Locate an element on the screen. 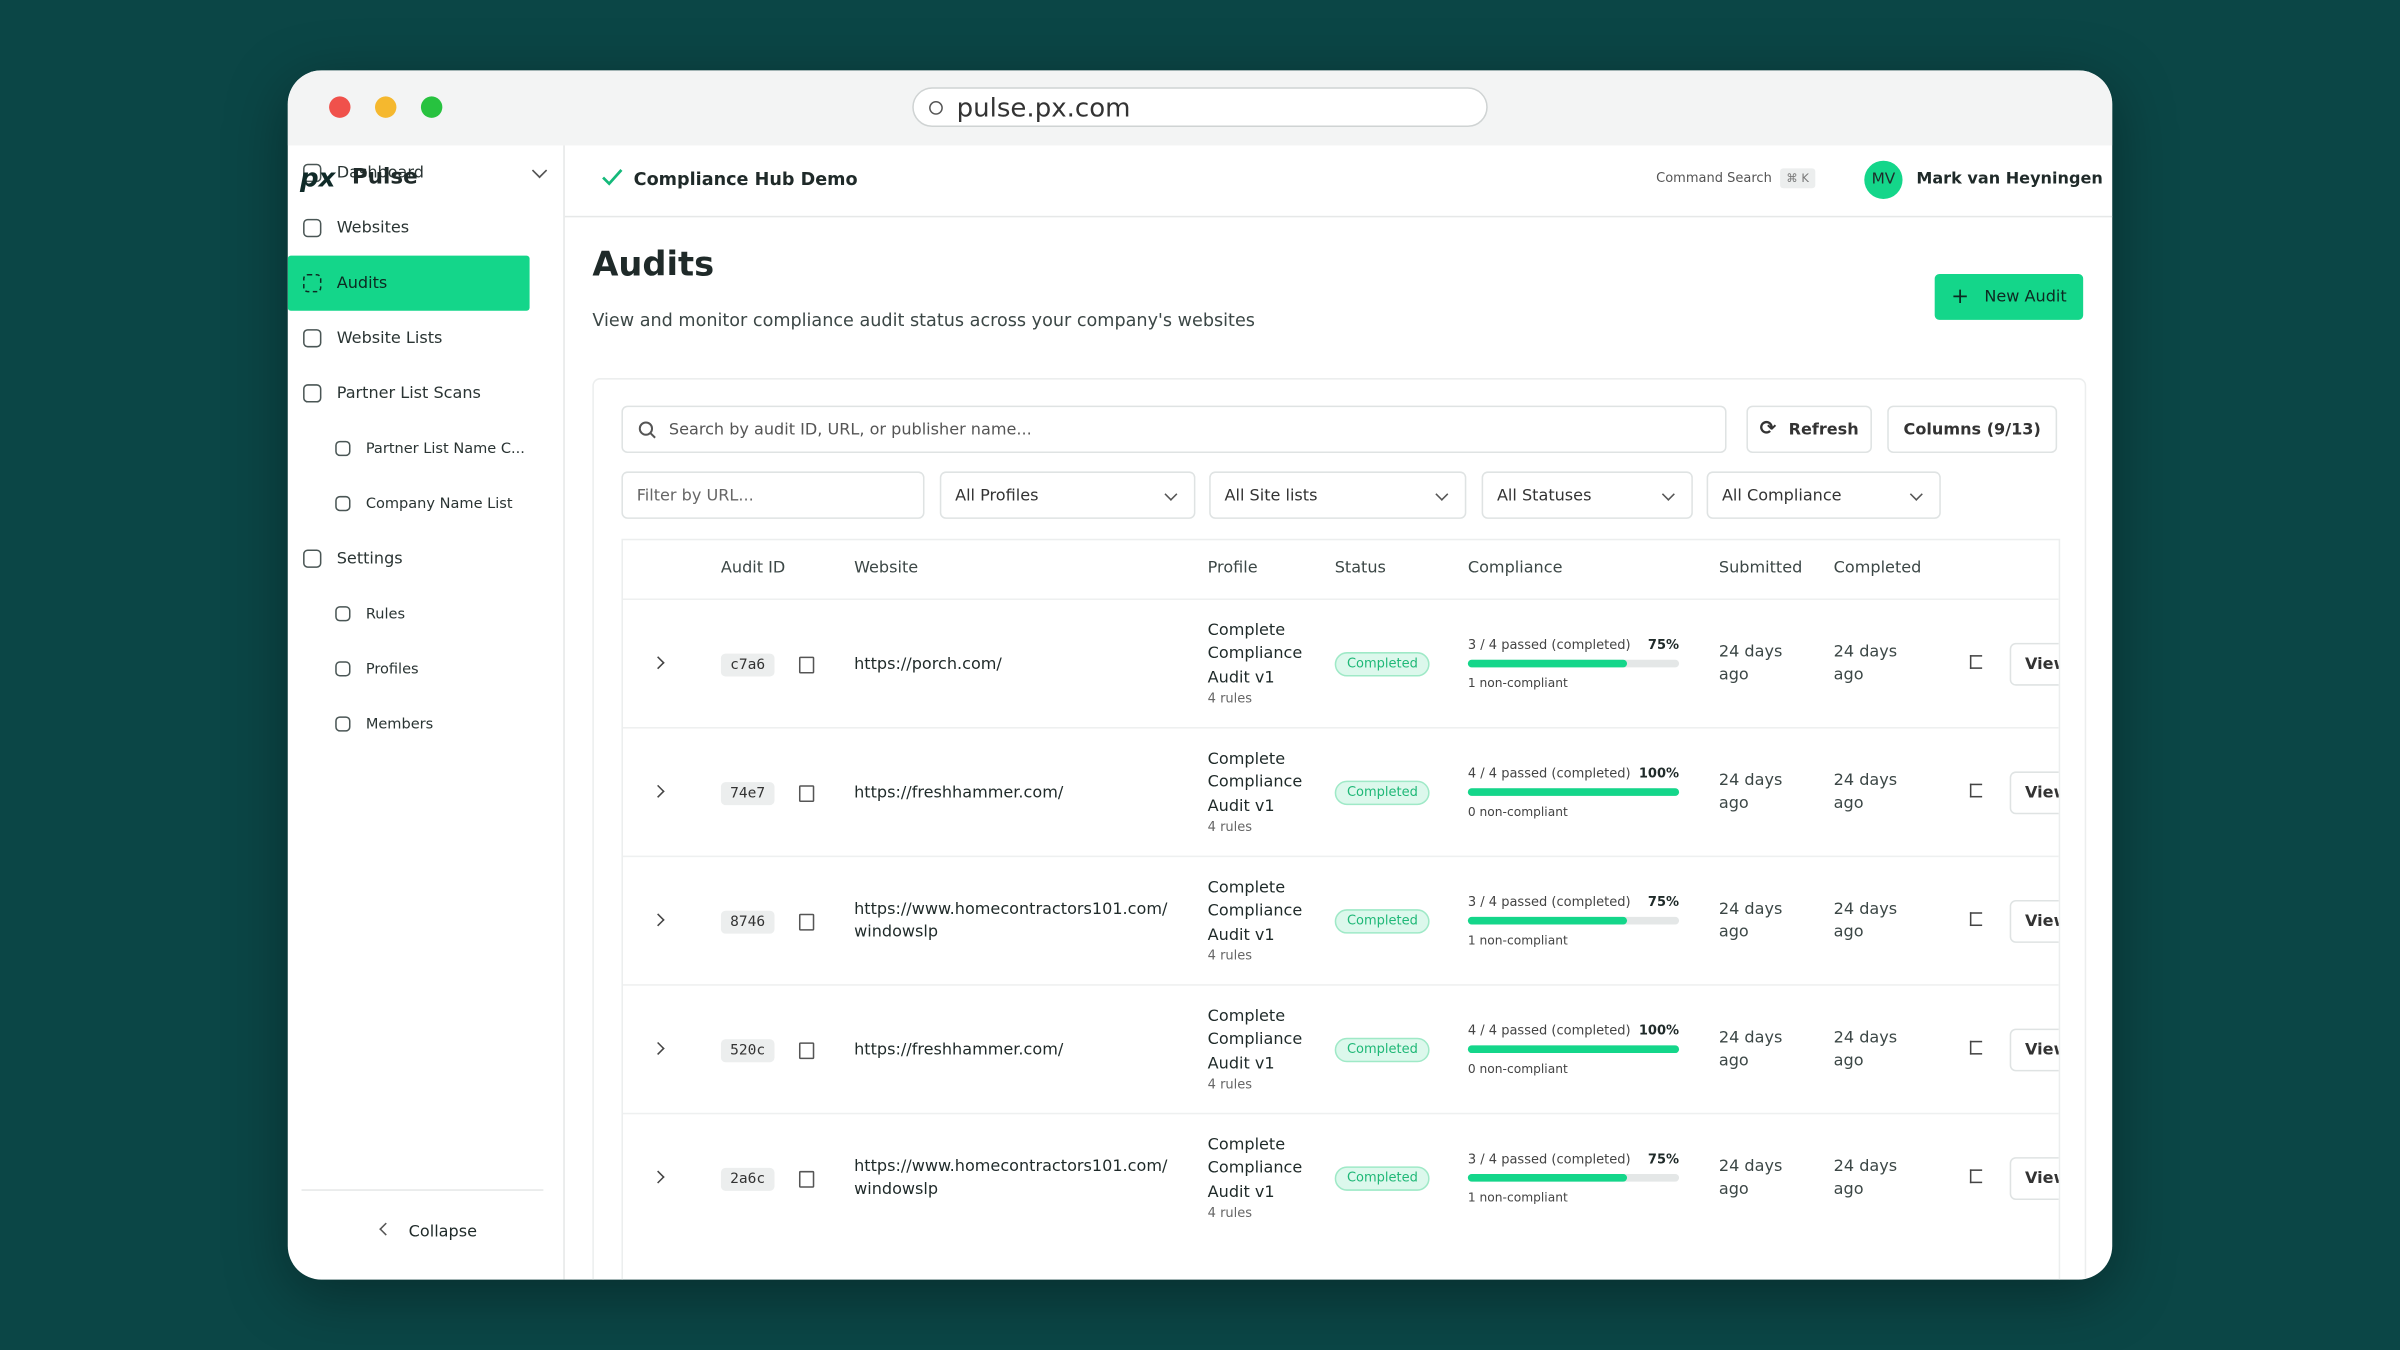  avatar: MV is located at coordinates (1883, 179).